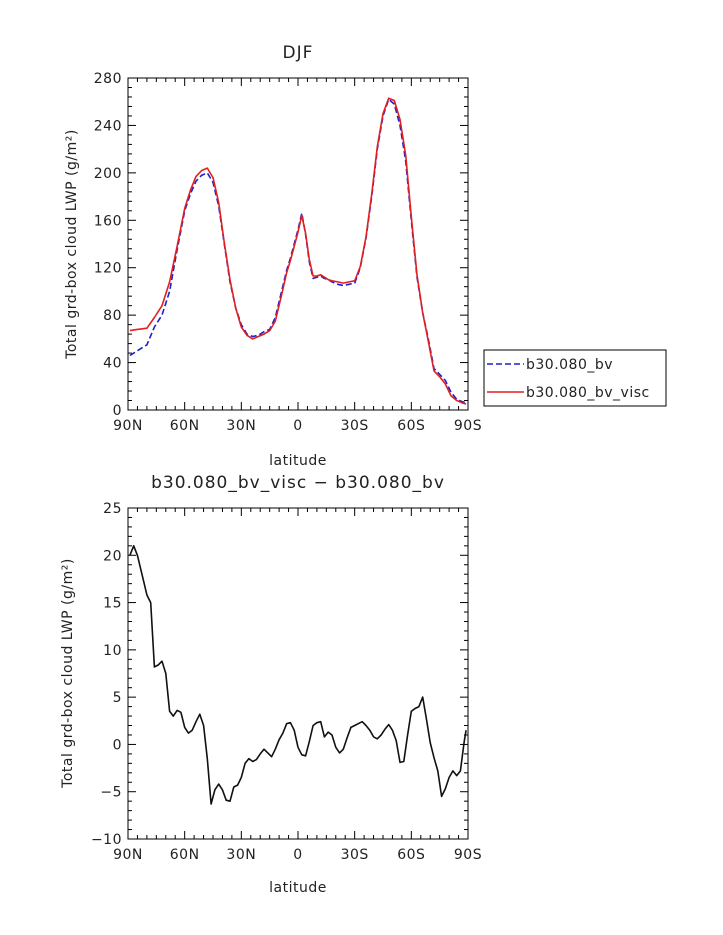 The height and width of the screenshot is (935, 723). I want to click on bottom-series-lines, so click(298, 674).